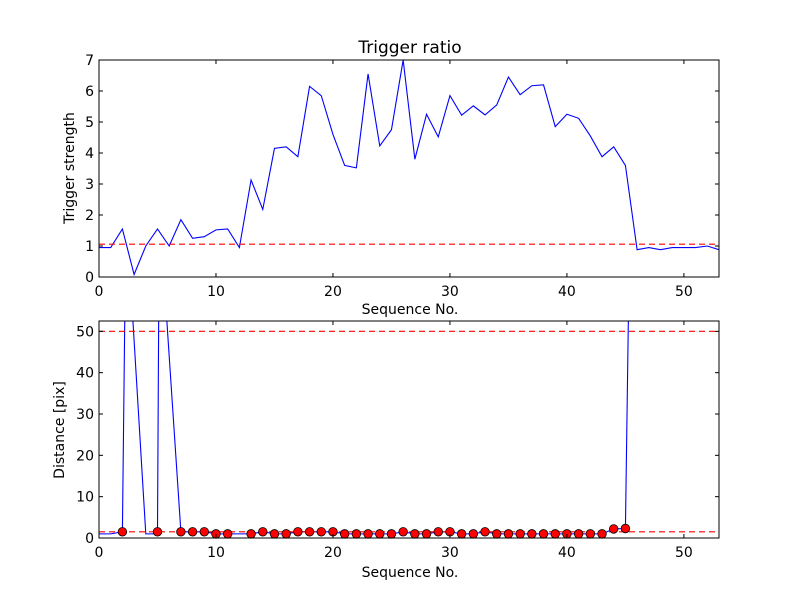 The height and width of the screenshot is (600, 800). What do you see at coordinates (85, 374) in the screenshot?
I see `y-tick-label: 40` at bounding box center [85, 374].